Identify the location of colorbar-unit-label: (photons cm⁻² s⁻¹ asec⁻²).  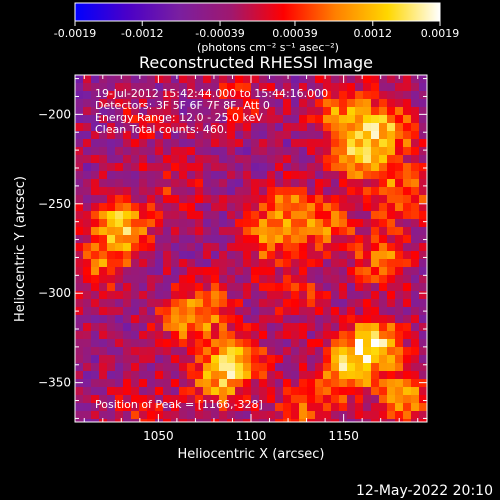
(268, 47).